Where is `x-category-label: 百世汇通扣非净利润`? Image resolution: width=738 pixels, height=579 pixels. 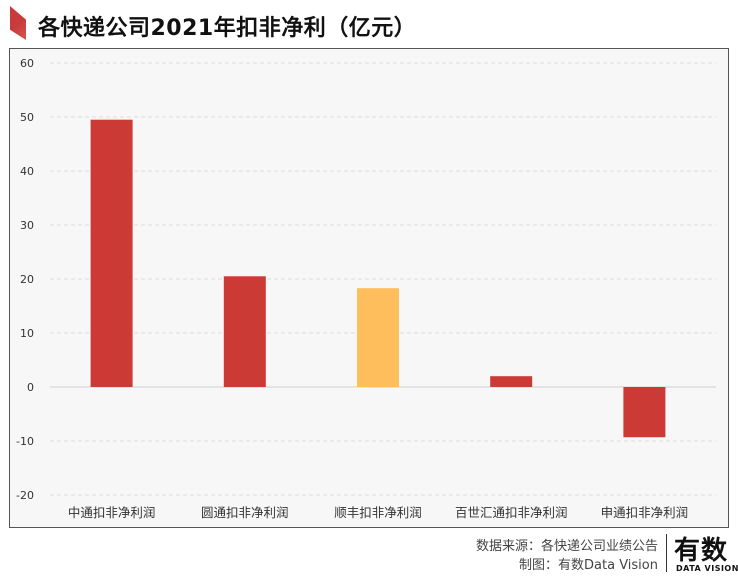 x-category-label: 百世汇通扣非净利润 is located at coordinates (511, 512).